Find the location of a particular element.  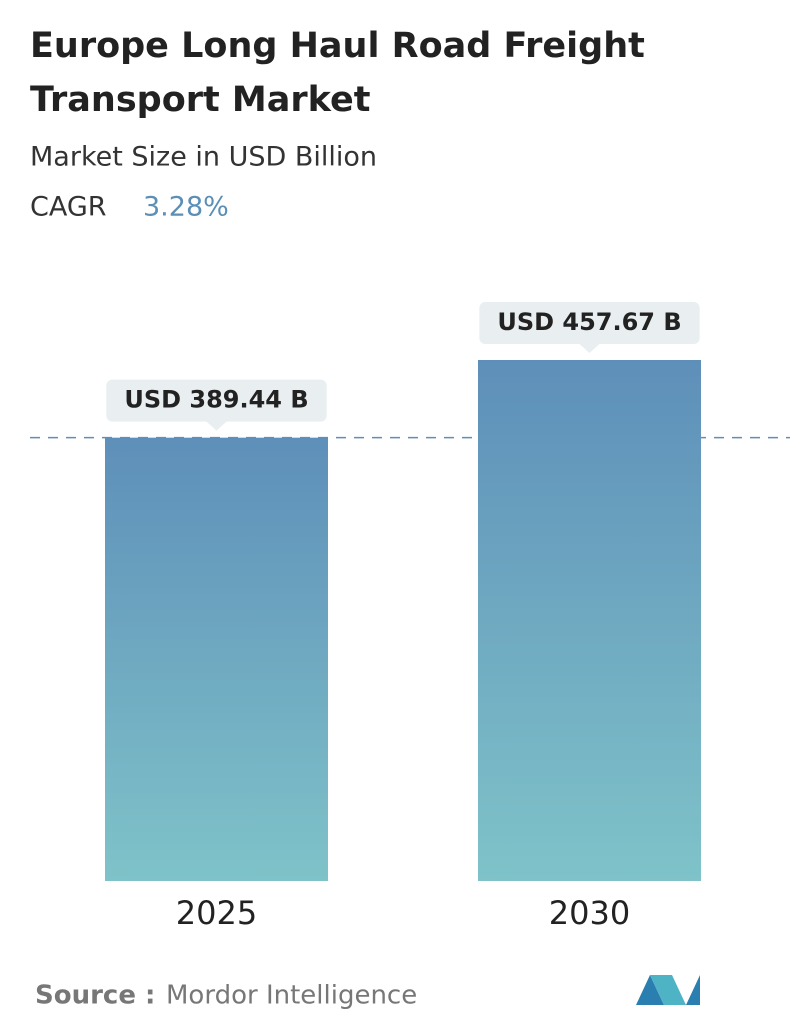

cagr-label: CAGR is located at coordinates (68, 207).